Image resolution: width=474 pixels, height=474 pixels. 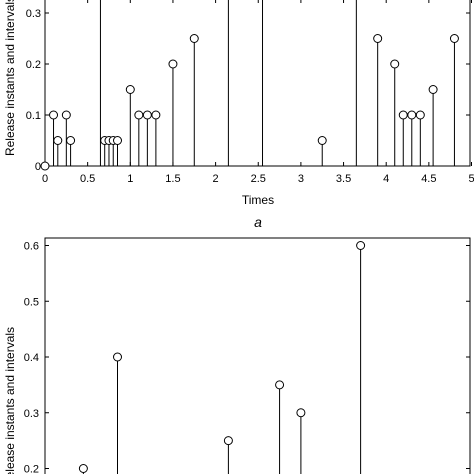 I want to click on plot-a-x-tick-label: 3.5, so click(x=343, y=179).